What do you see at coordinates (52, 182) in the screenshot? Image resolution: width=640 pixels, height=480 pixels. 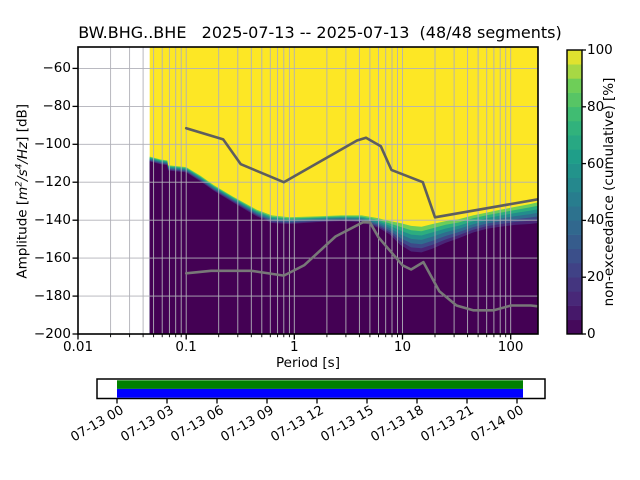 I see `y-tick-label: −120` at bounding box center [52, 182].